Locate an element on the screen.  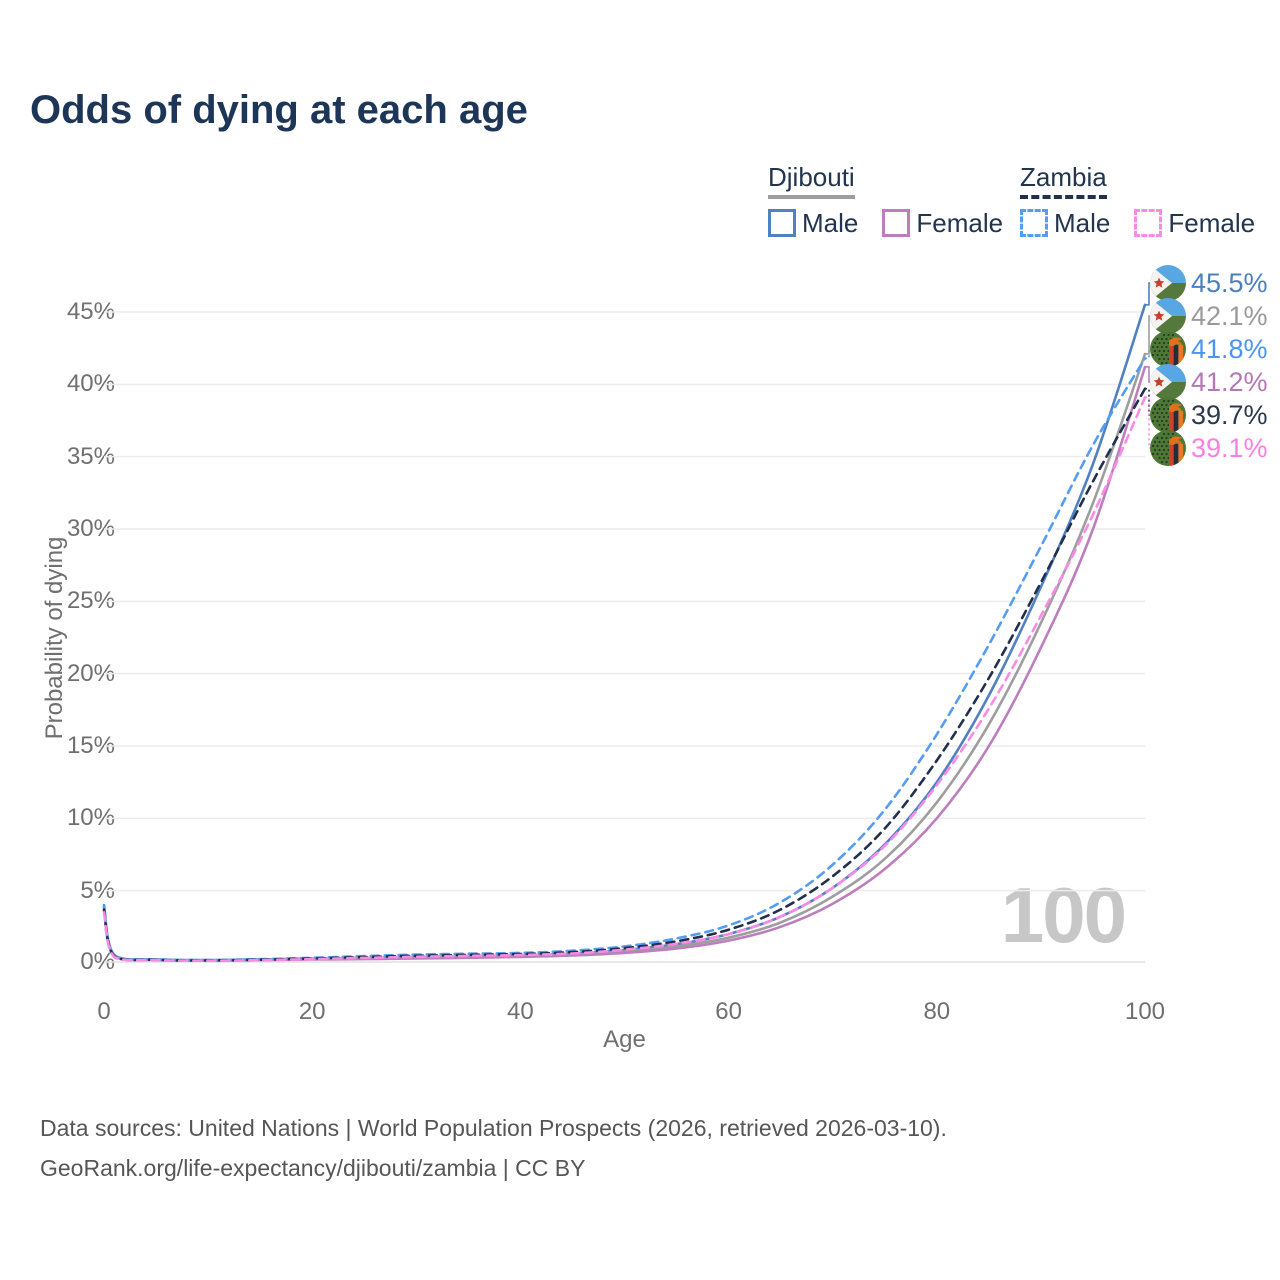
y-tick-label: 20% is located at coordinates (90, 673).